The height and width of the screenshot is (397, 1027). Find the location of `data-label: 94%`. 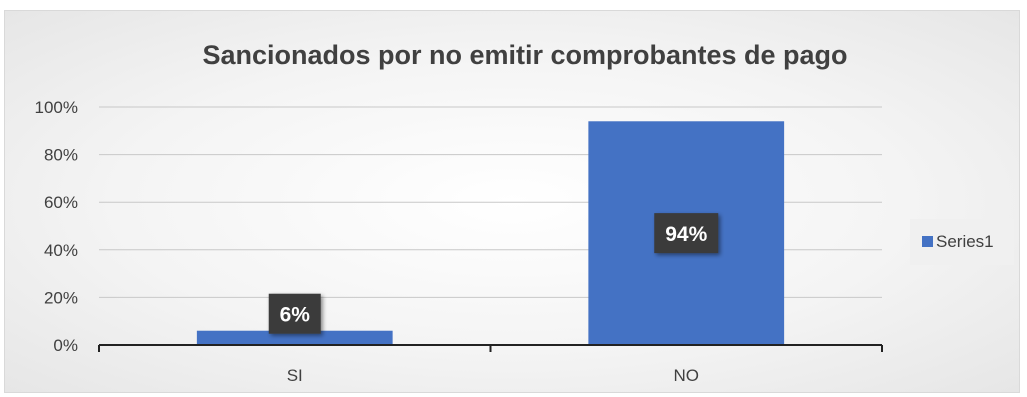

data-label: 94% is located at coordinates (686, 234).